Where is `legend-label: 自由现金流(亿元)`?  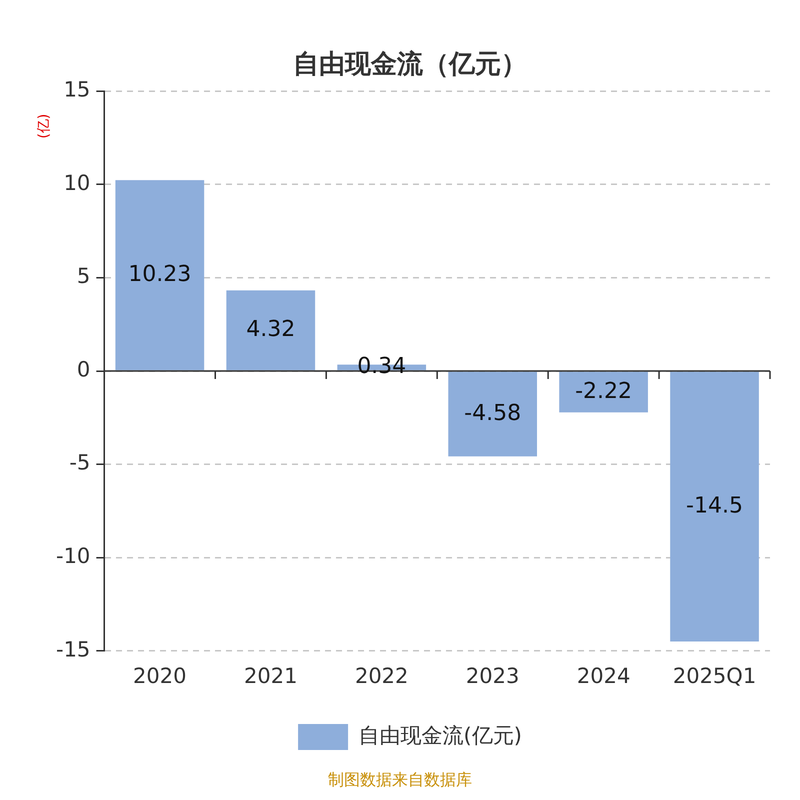
legend-label: 自由现金流(亿元) is located at coordinates (440, 735).